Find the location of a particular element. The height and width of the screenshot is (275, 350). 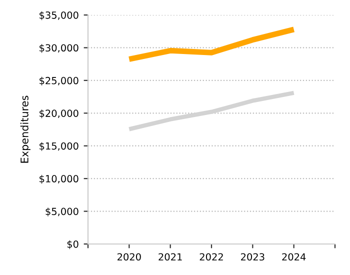

y-axis-title: Expenditures is located at coordinates (25, 129).